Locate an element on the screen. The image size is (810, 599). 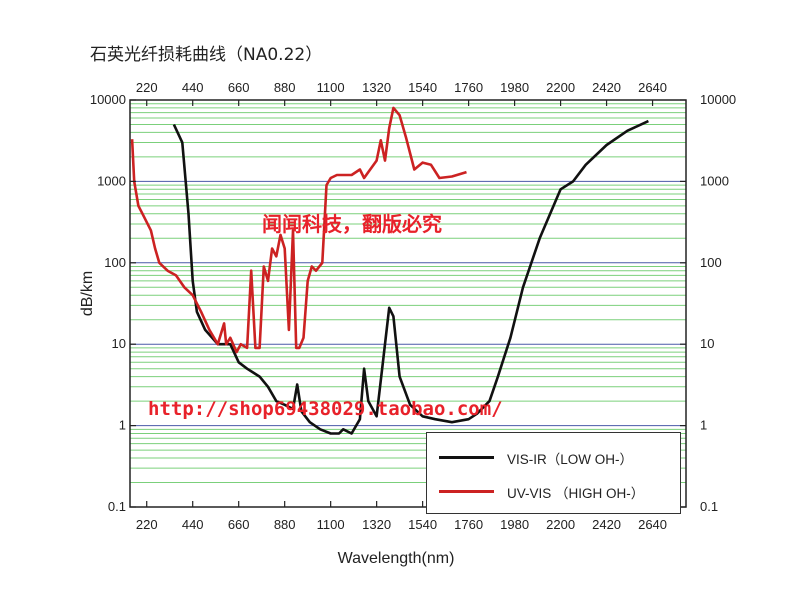
legend-entry-vis-ir: VIS-IR（LOW OH-） is located at coordinates (553, 457).